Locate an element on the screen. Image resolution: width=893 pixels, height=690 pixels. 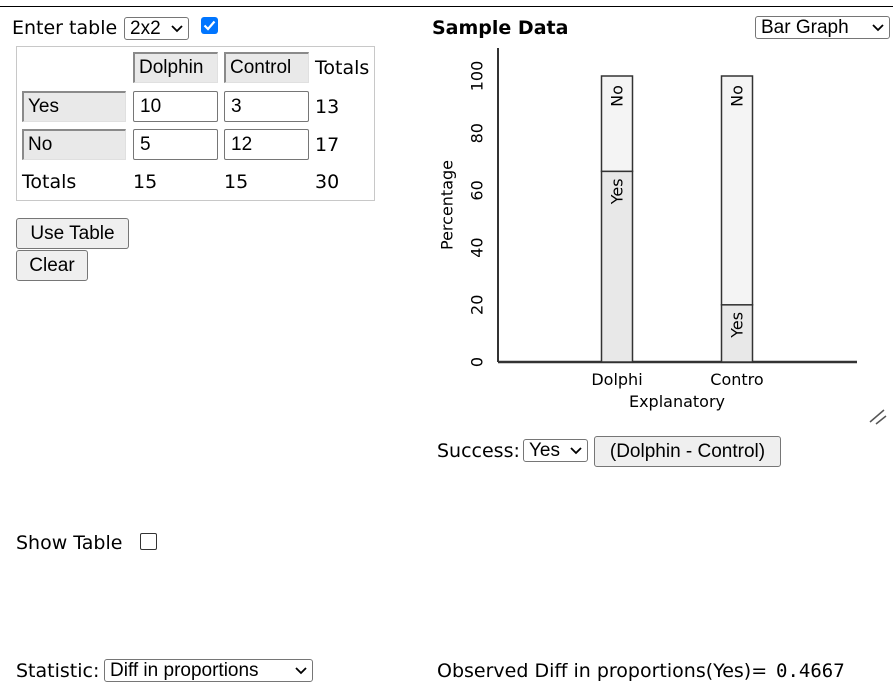
row-total-no: 17 is located at coordinates (327, 145).